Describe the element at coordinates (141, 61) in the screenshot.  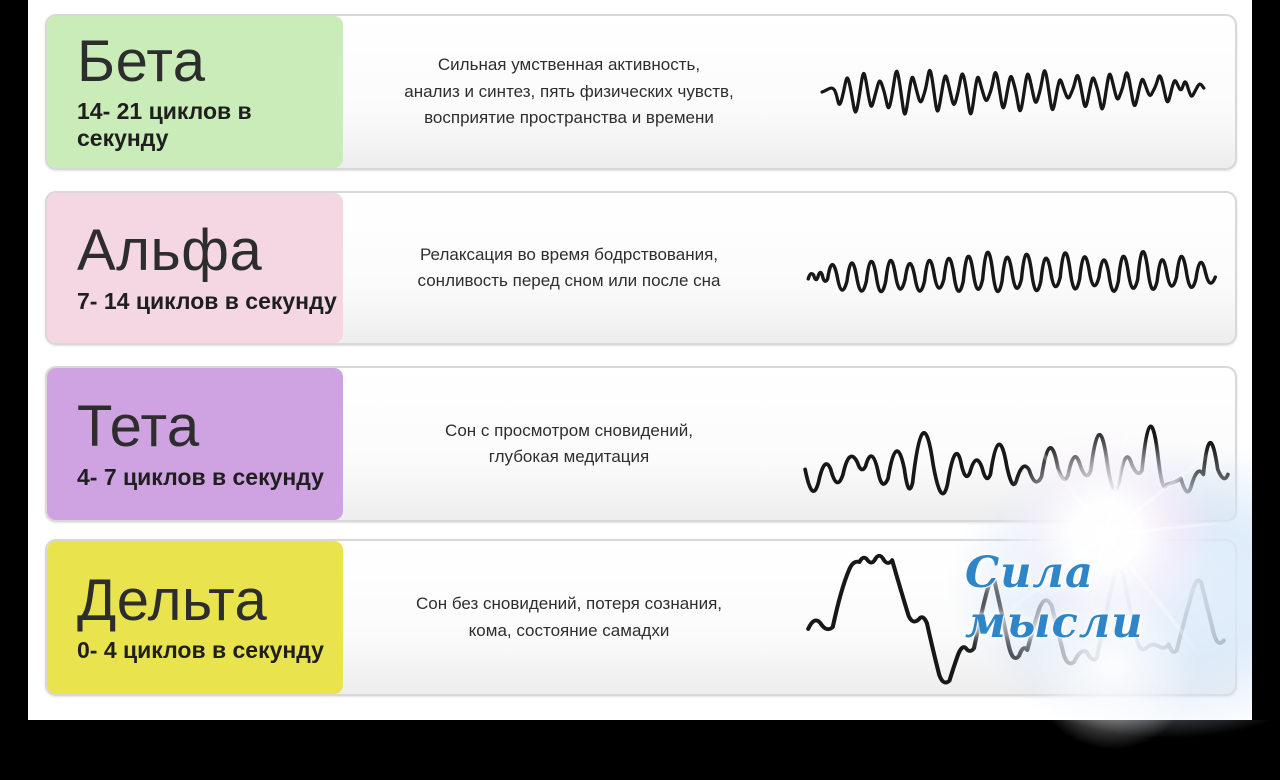
I see `row-title-beta: Бета` at that location.